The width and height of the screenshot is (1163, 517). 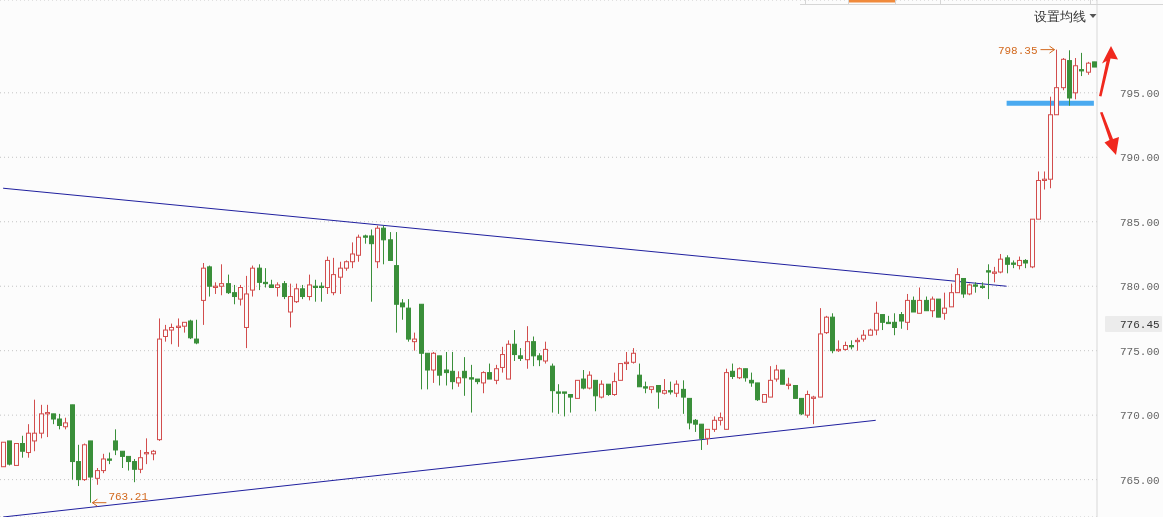 I want to click on y-tick-label: 795.00, so click(x=1140, y=93).